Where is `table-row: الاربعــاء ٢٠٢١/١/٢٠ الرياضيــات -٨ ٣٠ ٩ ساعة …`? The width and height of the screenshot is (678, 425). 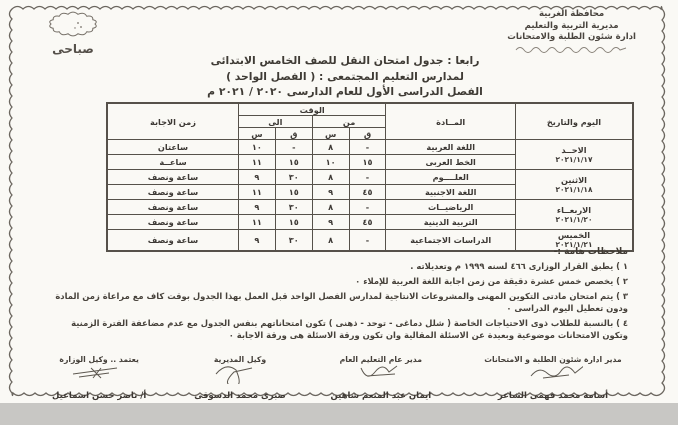
table-row: الاربعــاء ٢٠٢١/١/٢٠ الرياضيــات -٨ ٣٠ ٩ ساعة … is located at coordinates (370, 214).